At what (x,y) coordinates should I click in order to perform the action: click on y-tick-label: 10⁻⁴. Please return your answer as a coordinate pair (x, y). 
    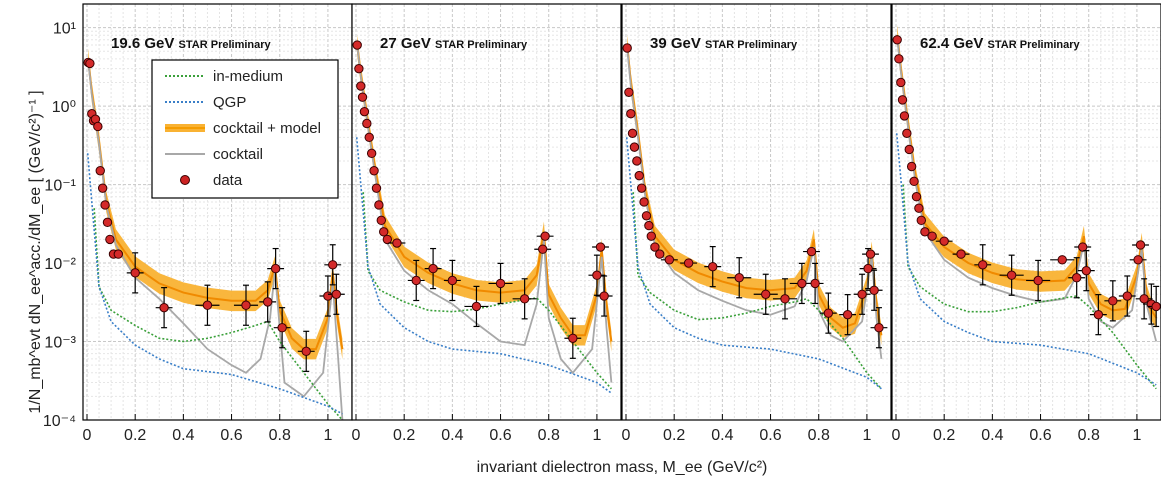
    Looking at the image, I should click on (59, 421).